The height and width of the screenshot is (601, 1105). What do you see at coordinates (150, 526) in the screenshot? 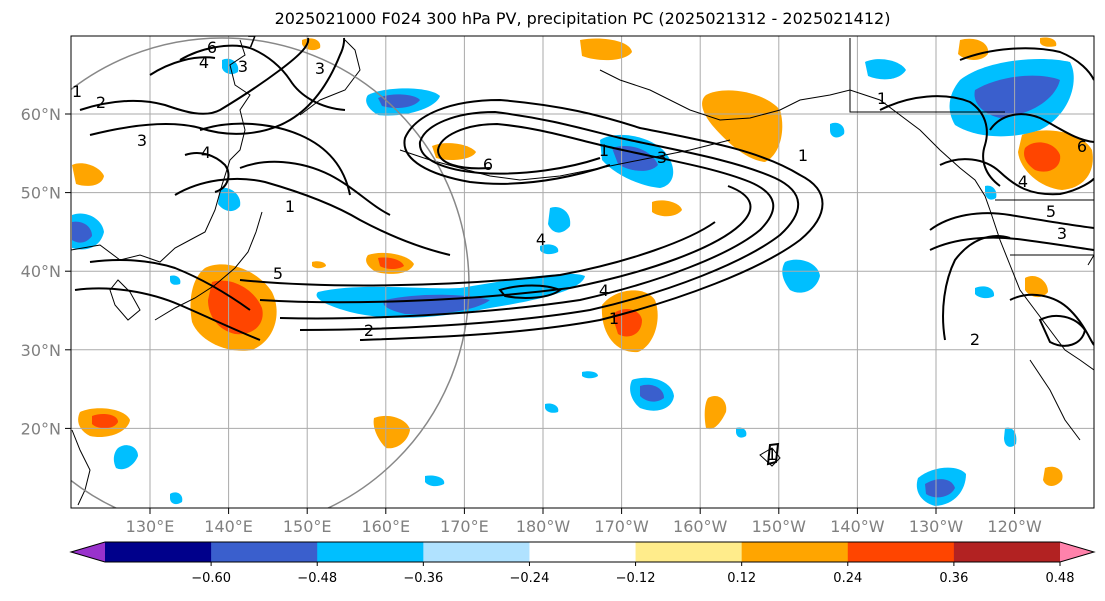
I see `lon-label: 130°E` at bounding box center [150, 526].